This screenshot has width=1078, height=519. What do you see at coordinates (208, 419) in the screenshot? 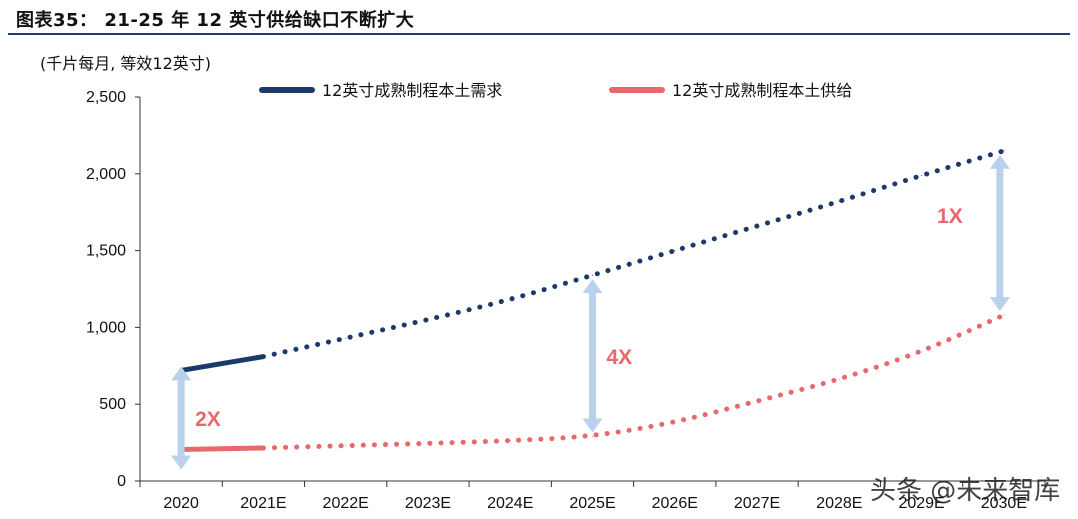
I see `gap-annotation-label: 2X` at bounding box center [208, 419].